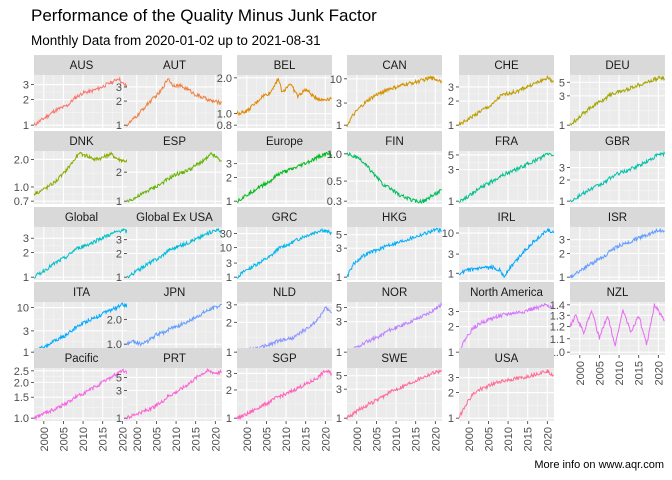 The image size is (672, 480). I want to click on panel-bg-bel, so click(284, 101).